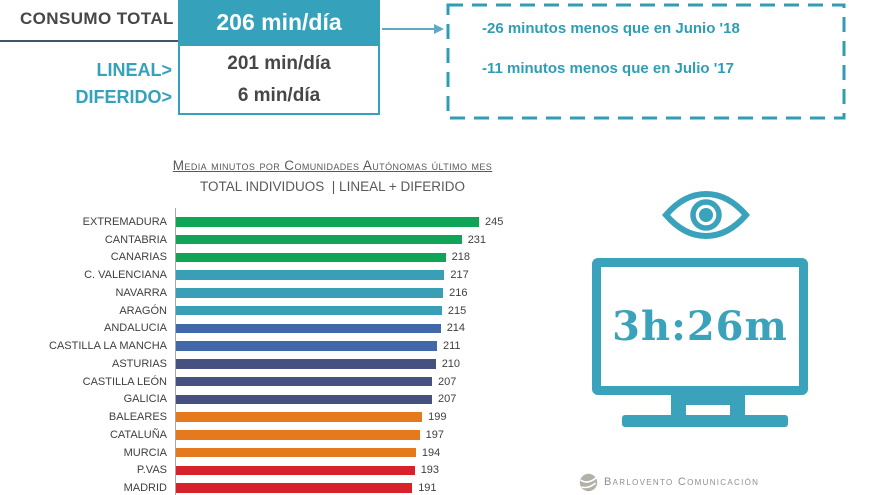 The image size is (880, 495). I want to click on region-label: P.VAS, so click(151, 470).